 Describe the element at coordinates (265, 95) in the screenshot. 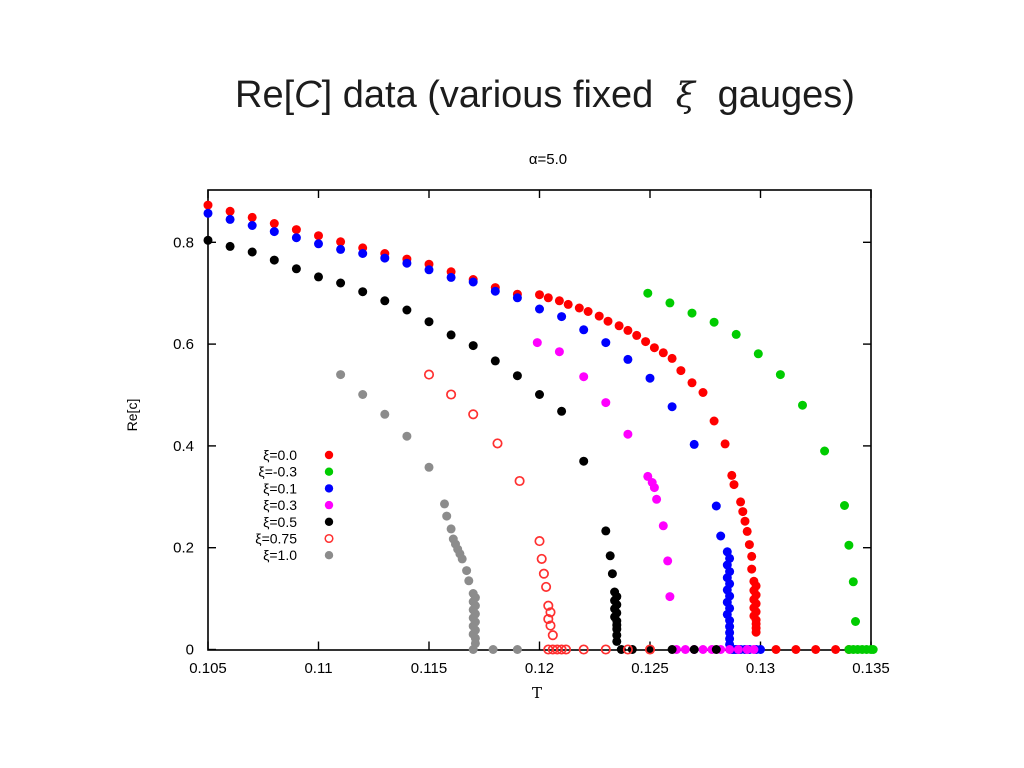

I see `slide-title-text-pre: Re[` at that location.